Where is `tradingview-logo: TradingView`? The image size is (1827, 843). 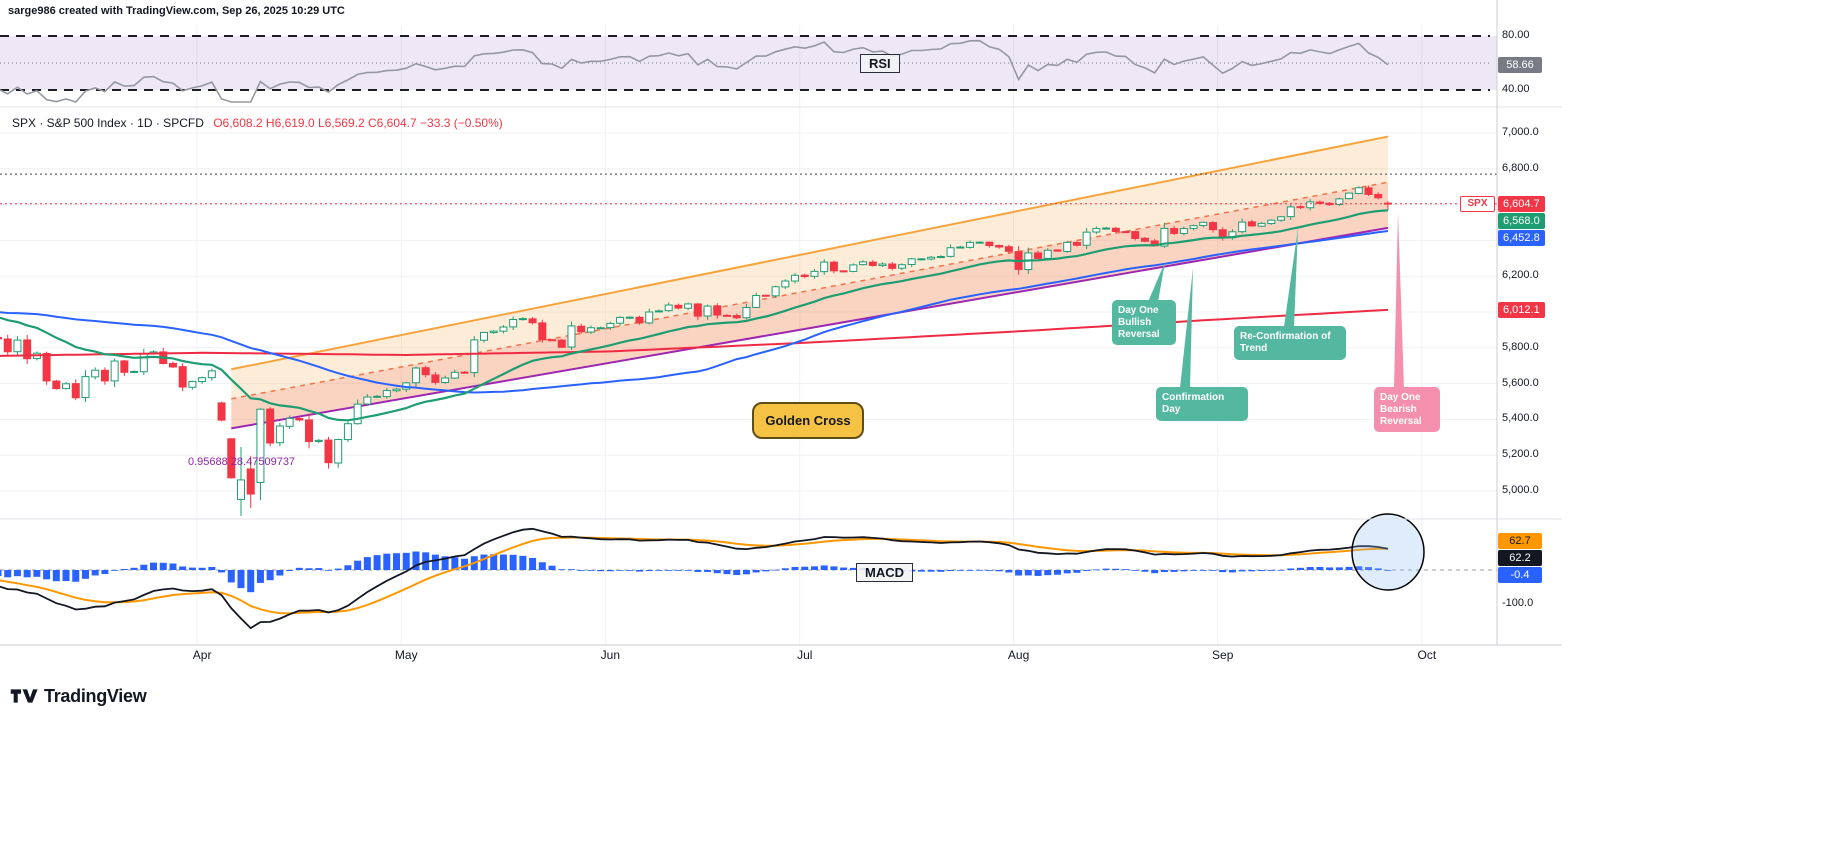
tradingview-logo: TradingView is located at coordinates (78, 696).